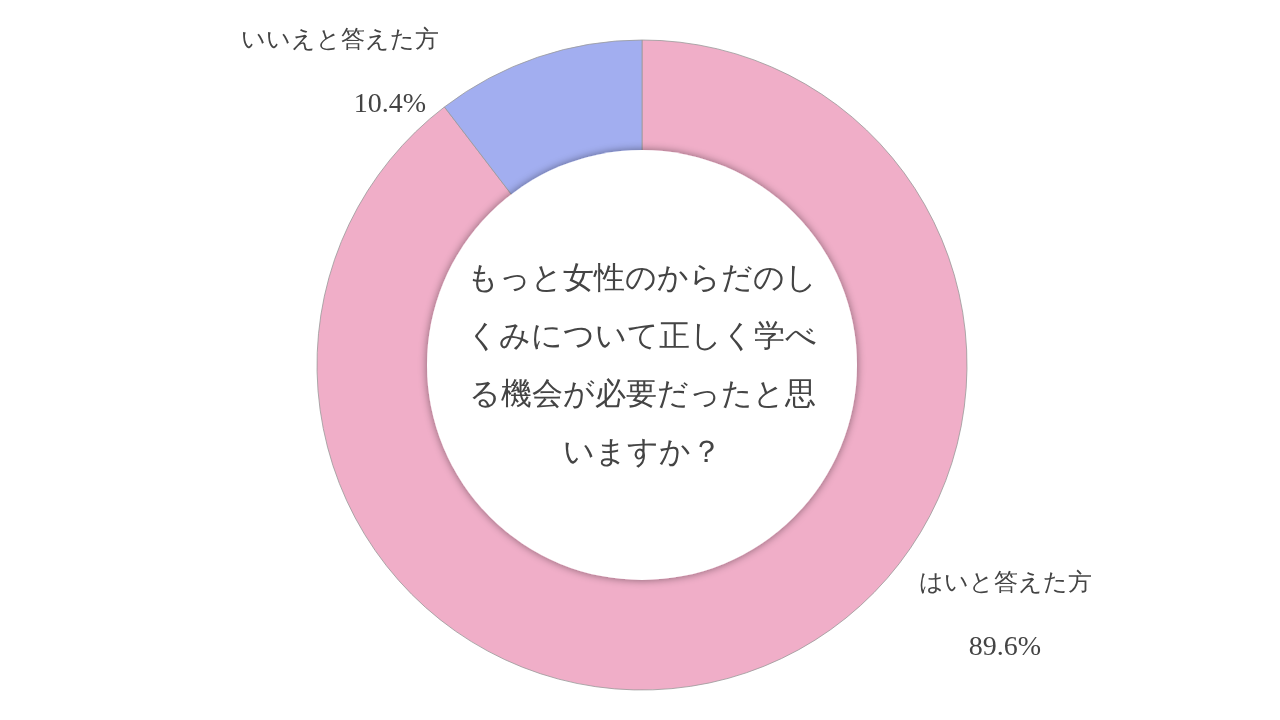 This screenshot has width=1280, height=720. What do you see at coordinates (642, 365) in the screenshot?
I see `title: もっと女性のからだのしくみについて正しく学べる機会が必要だったと思いますか？` at bounding box center [642, 365].